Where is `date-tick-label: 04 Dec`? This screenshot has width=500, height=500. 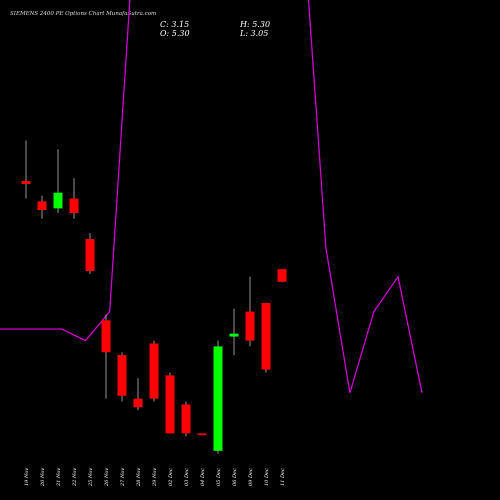 date-tick-label: 04 Dec is located at coordinates (203, 477).